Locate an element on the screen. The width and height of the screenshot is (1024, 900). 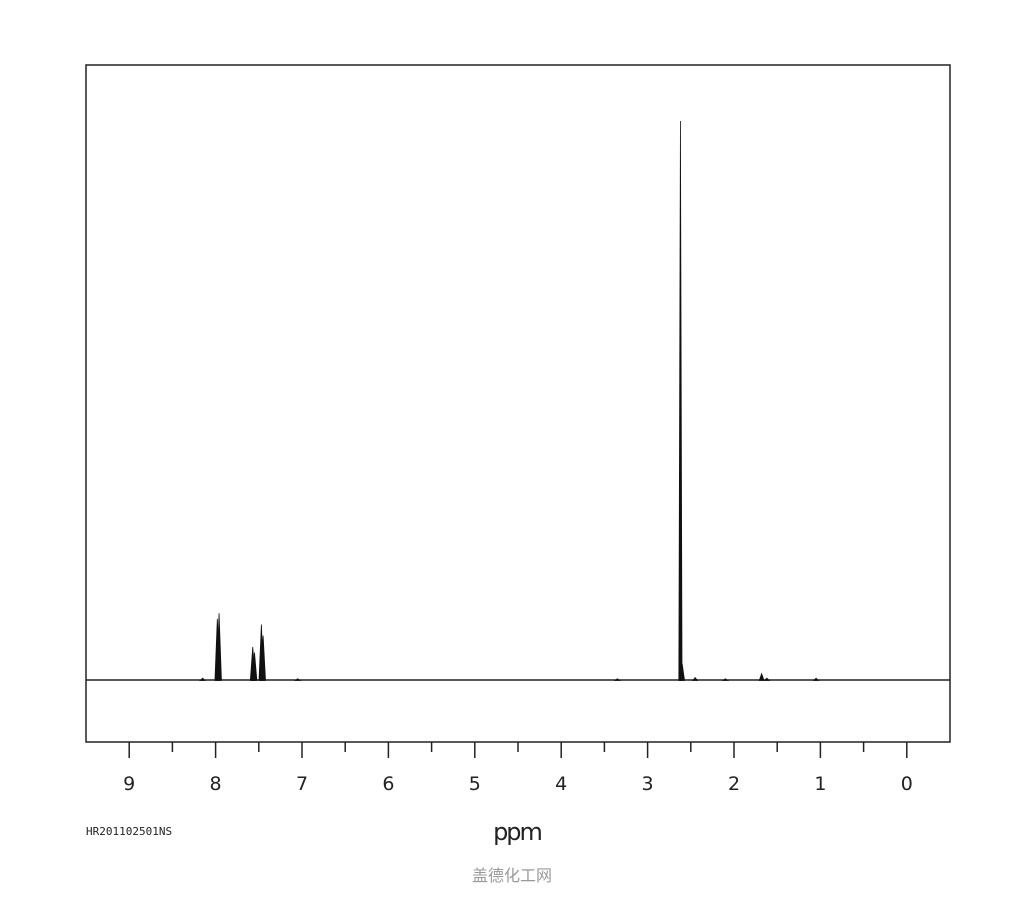
watermark: 盖德化工网 is located at coordinates (512, 875).